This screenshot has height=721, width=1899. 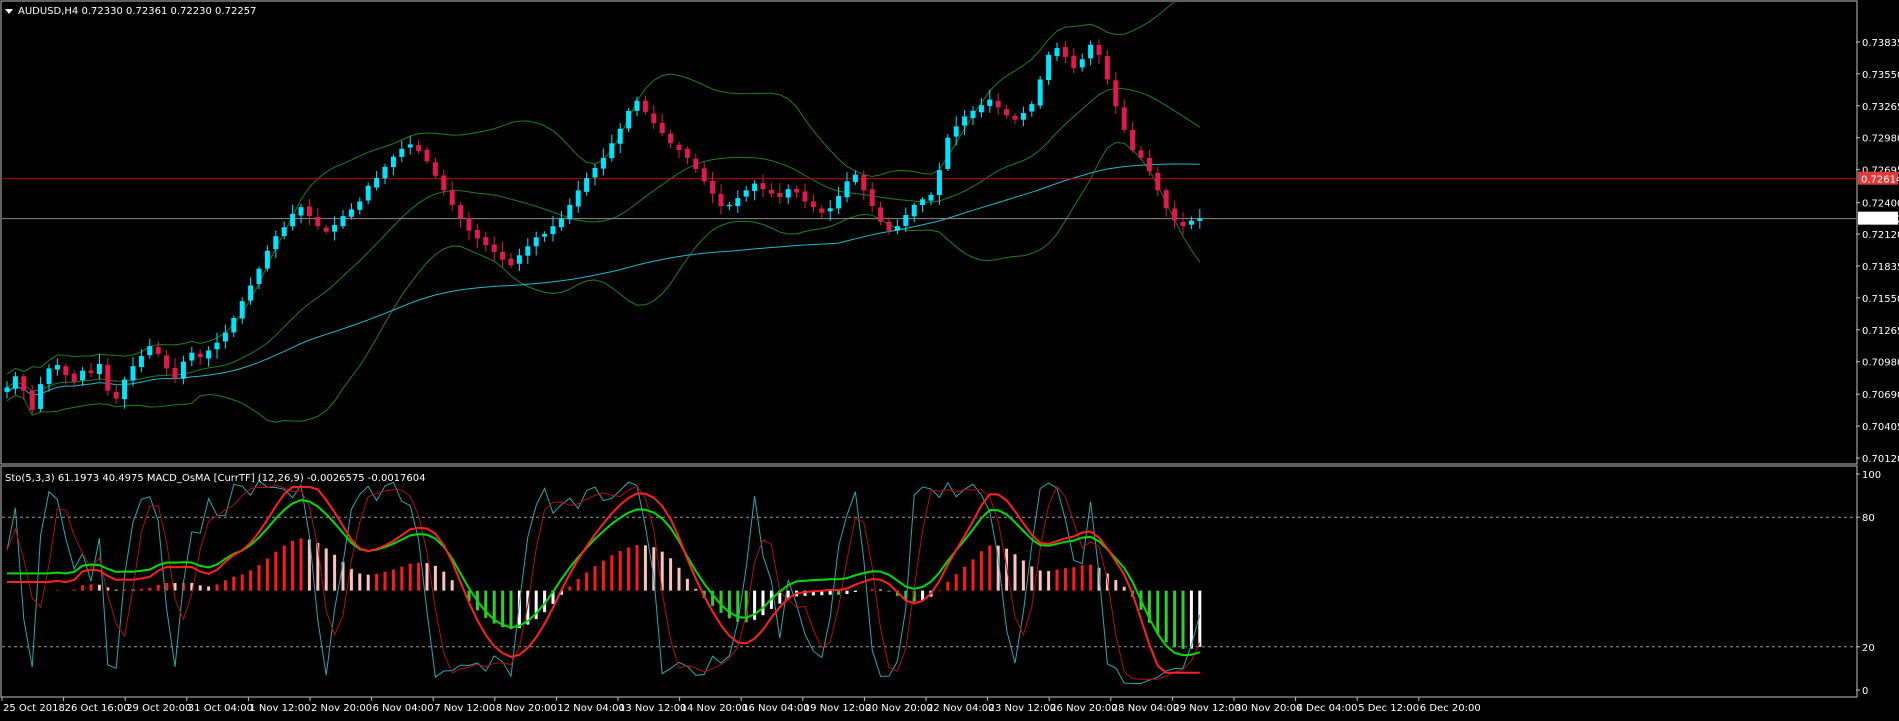 What do you see at coordinates (9, 11) in the screenshot?
I see `triangle-down-icon` at bounding box center [9, 11].